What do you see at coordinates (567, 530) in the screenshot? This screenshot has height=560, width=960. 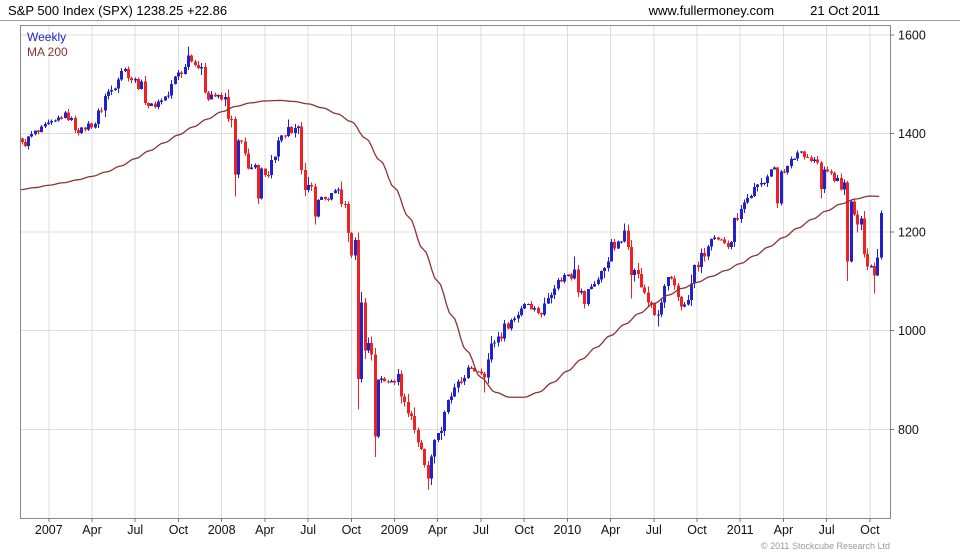 I see `x-axis-label: 2010` at bounding box center [567, 530].